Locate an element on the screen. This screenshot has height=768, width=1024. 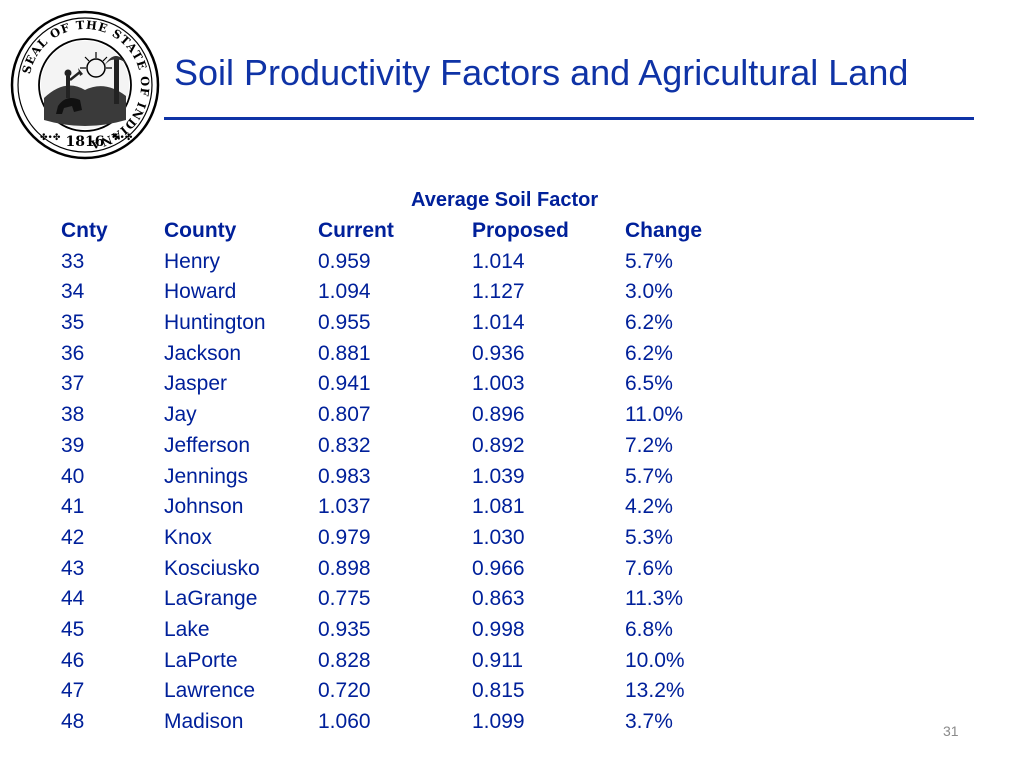
cell-change: 13.2% is located at coordinates (655, 691).